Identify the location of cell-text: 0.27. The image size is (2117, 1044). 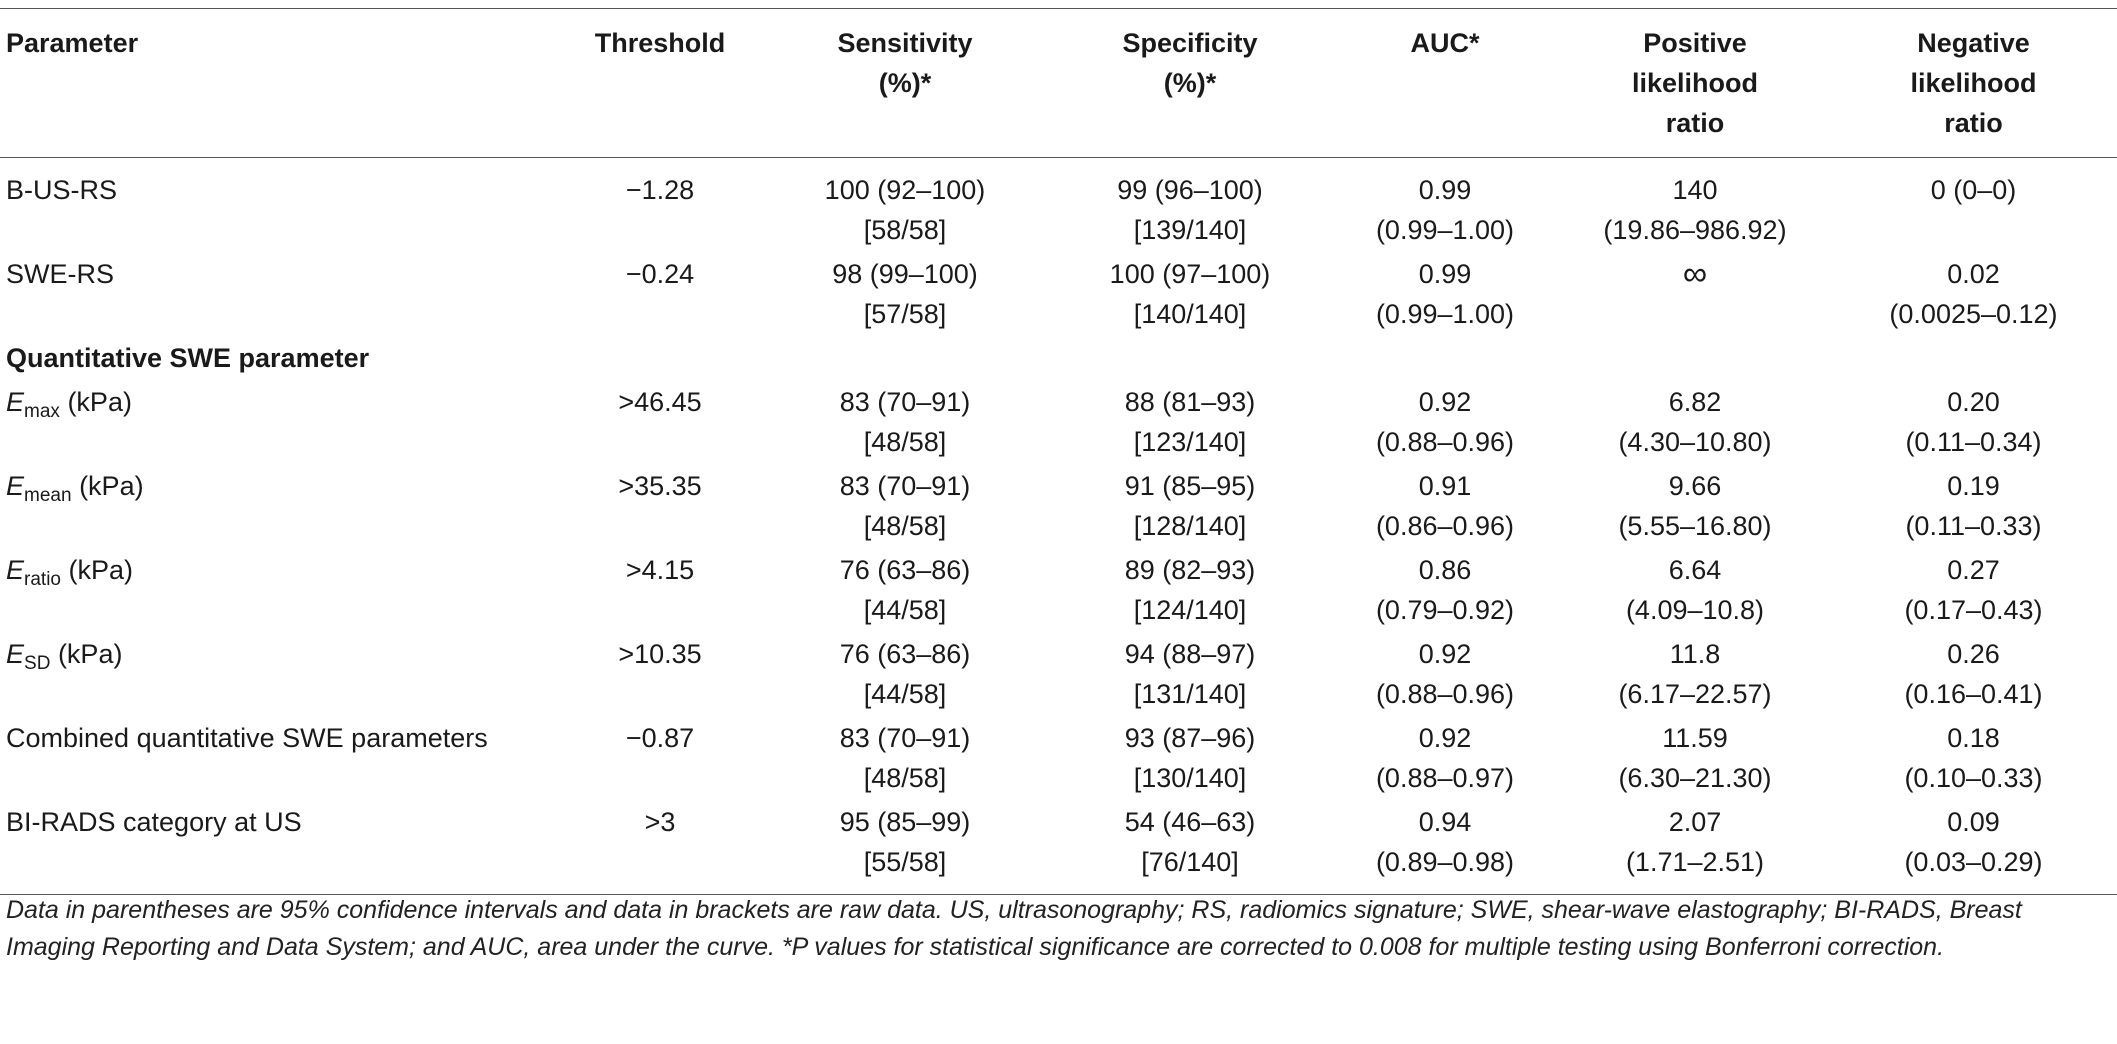
(1973, 570).